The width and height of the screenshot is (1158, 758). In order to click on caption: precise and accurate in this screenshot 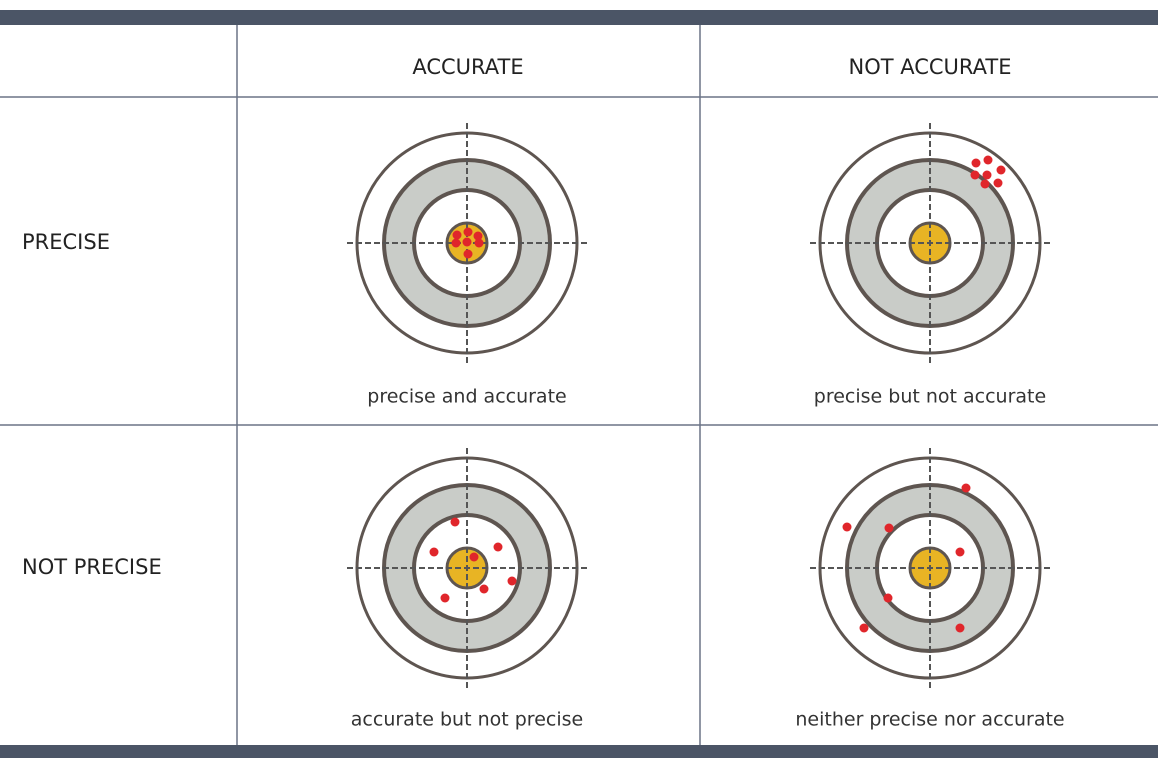, I will do `click(466, 397)`.